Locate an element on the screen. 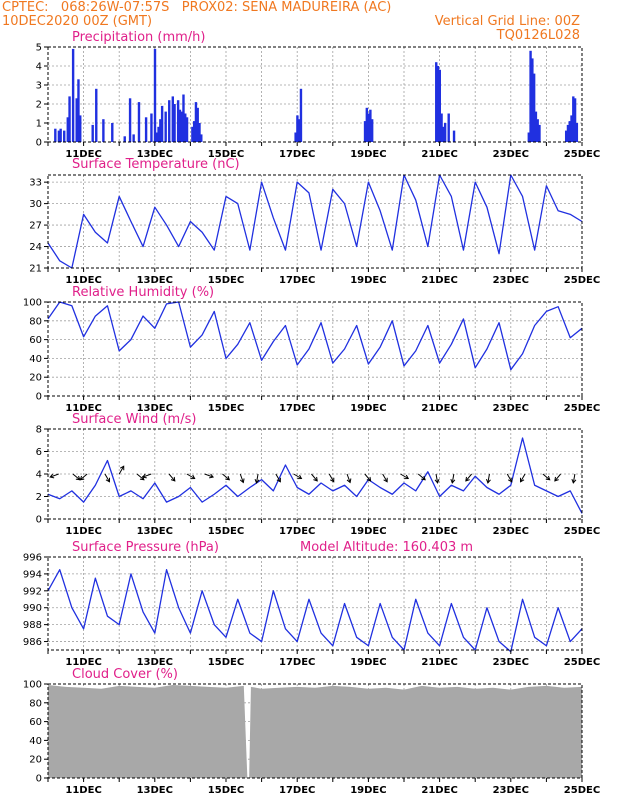  y-tick-label: 24 is located at coordinates (35, 247).